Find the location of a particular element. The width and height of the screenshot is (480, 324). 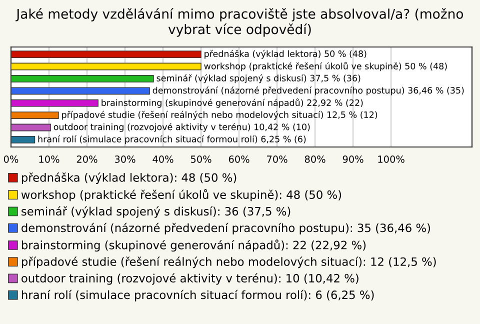

x-tick-label: 10% is located at coordinates (49, 159).